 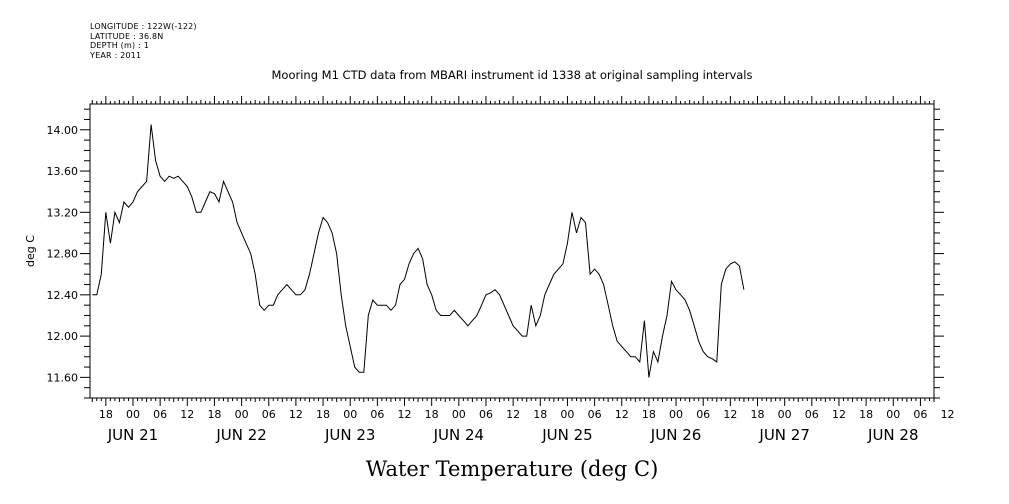 What do you see at coordinates (63, 295) in the screenshot?
I see `y-tick-label: 12.40` at bounding box center [63, 295].